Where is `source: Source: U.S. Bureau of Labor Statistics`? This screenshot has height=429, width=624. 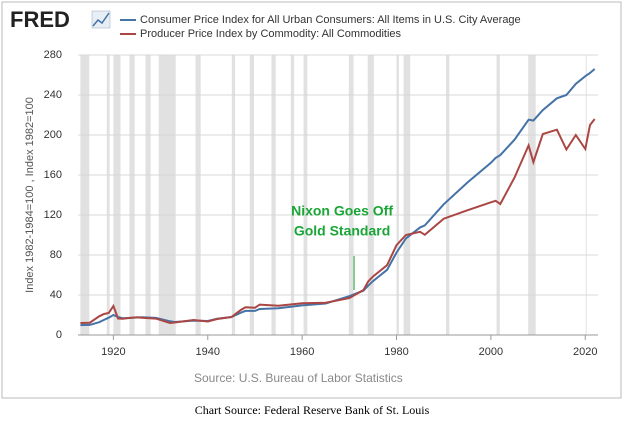 source: Source: U.S. Bureau of Labor Statistics is located at coordinates (298, 378).